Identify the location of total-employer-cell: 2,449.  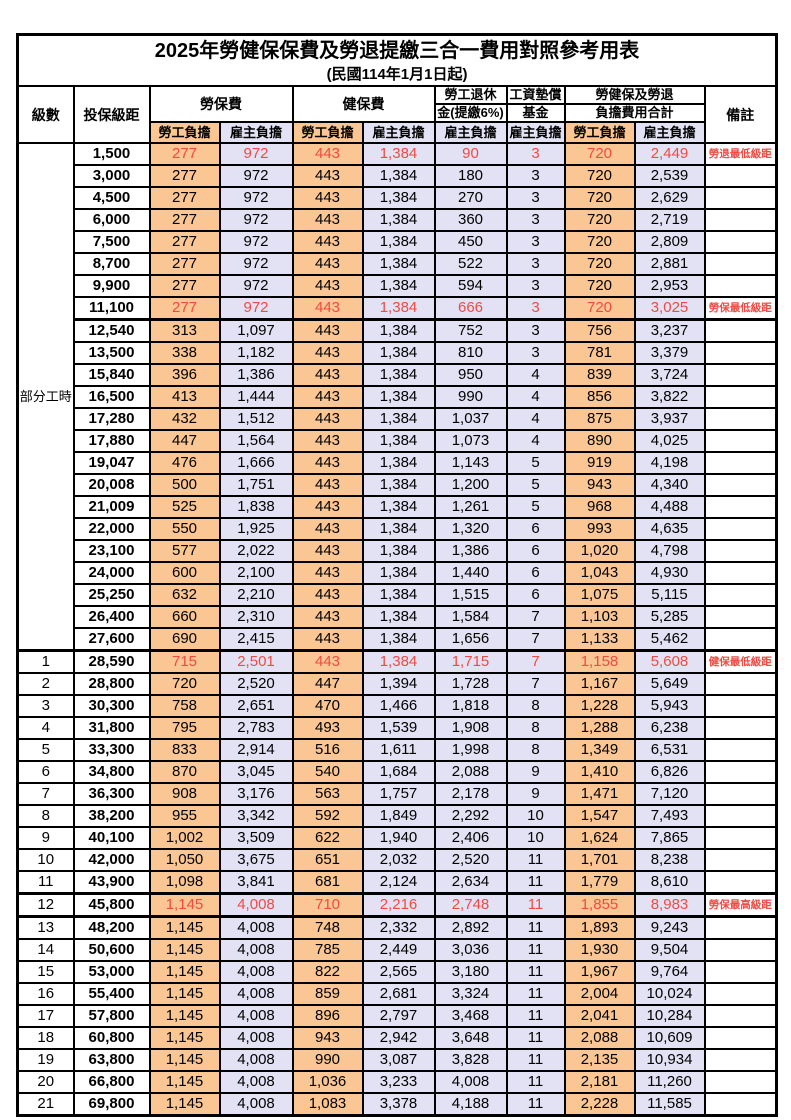
(669, 154).